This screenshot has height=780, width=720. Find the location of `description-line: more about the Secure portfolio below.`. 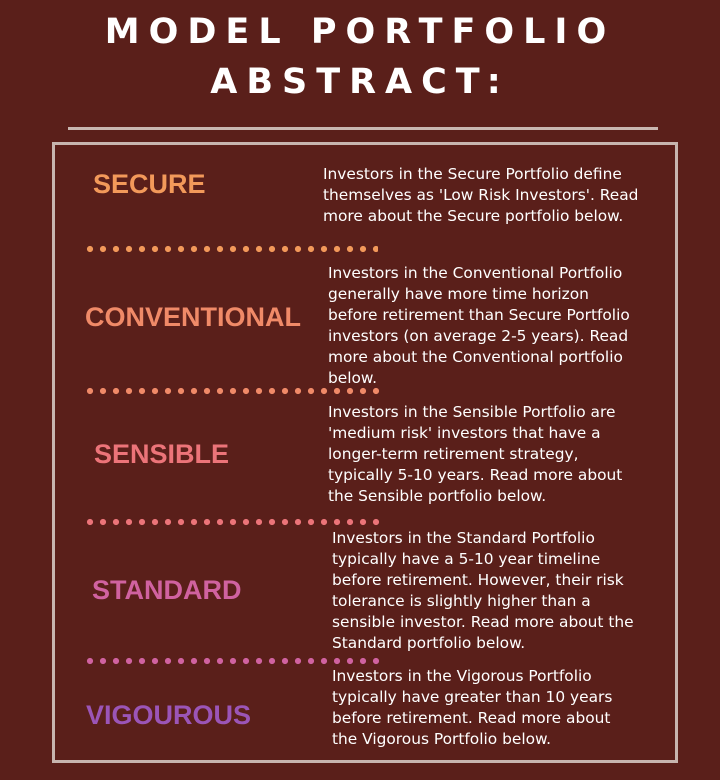

description-line: more about the Secure portfolio below. is located at coordinates (473, 216).